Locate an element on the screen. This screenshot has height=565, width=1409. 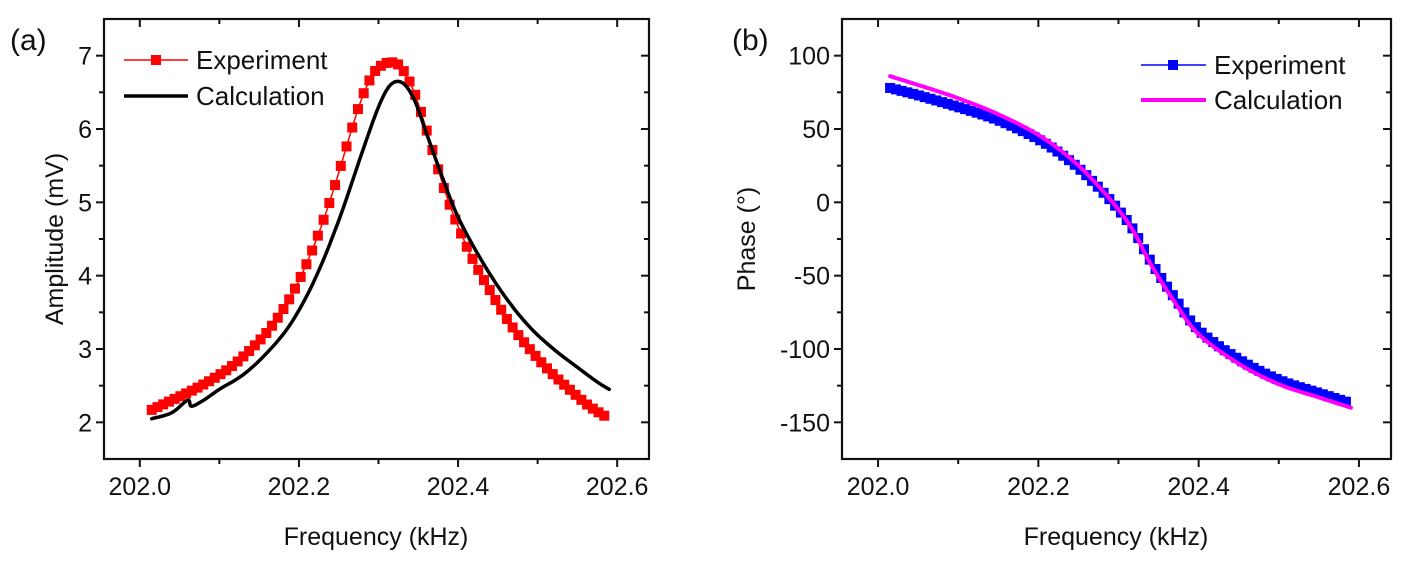
phase-y-tick-label: 100 is located at coordinates (809, 57).